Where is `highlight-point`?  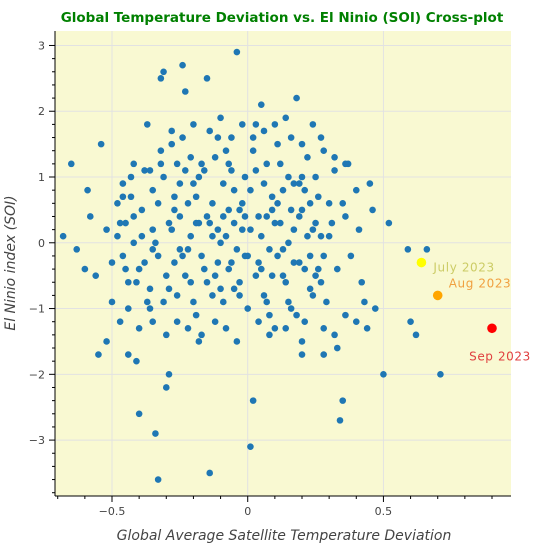 highlight-point is located at coordinates (437, 295).